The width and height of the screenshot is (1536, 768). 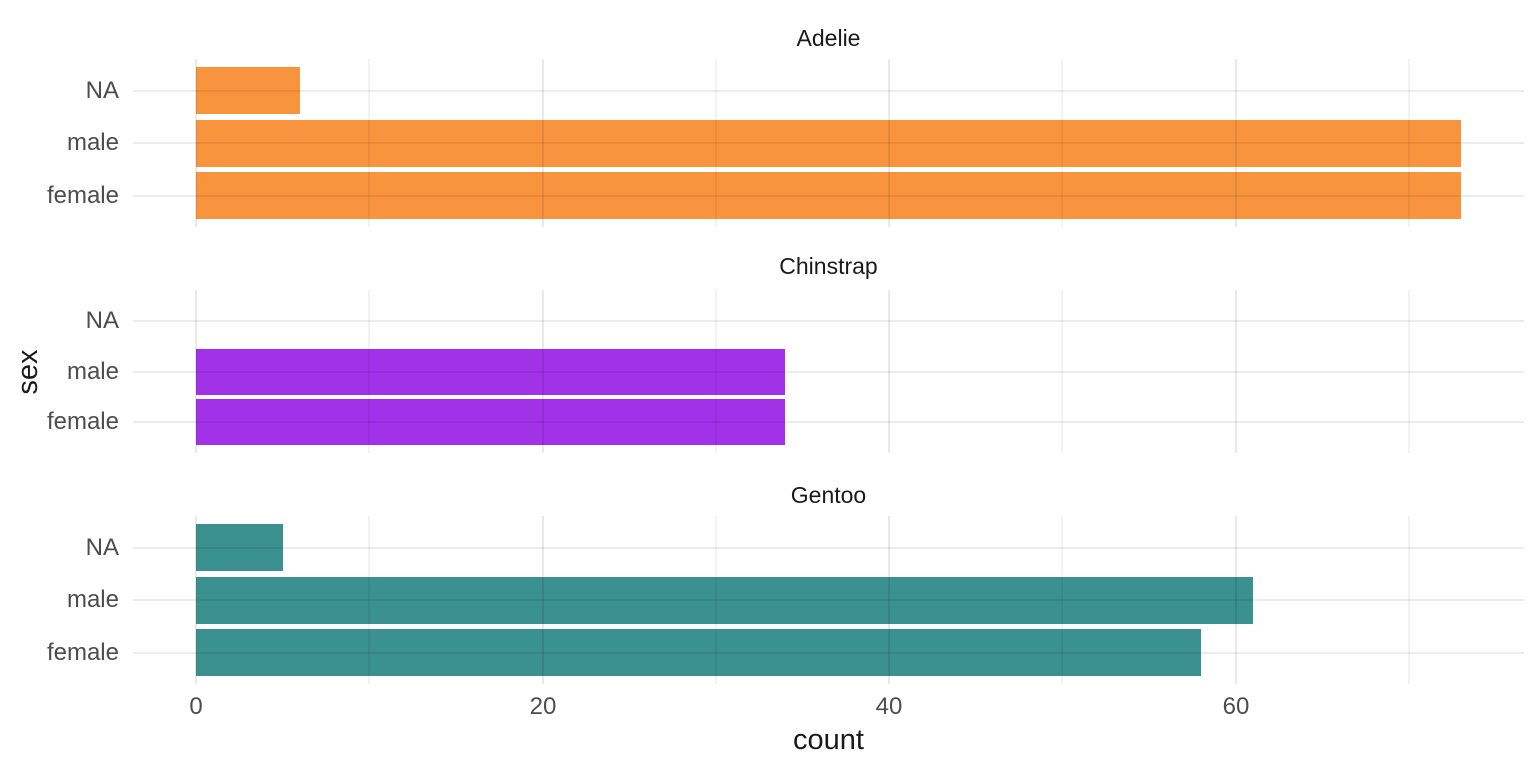 I want to click on facet-title-gentoo: Gentoo, so click(x=828, y=495).